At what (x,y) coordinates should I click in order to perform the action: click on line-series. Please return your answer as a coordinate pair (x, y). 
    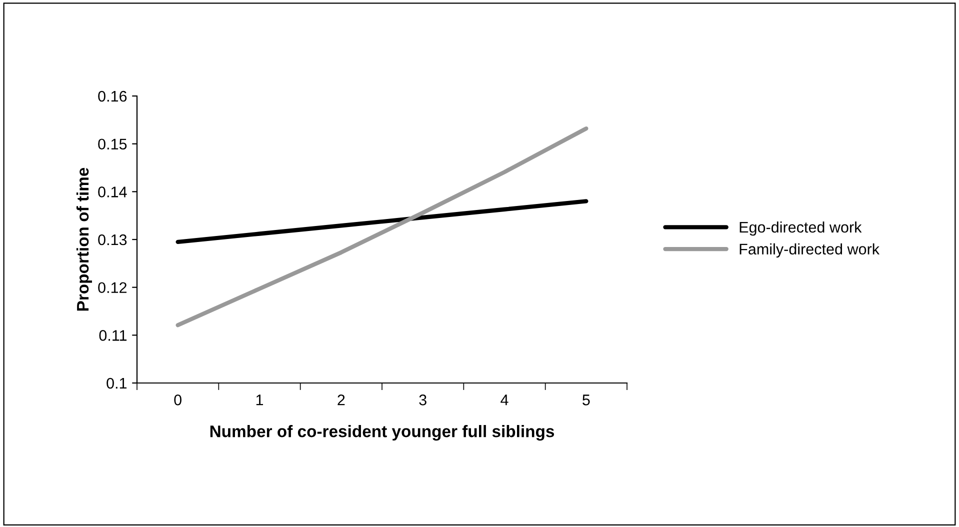
    Looking at the image, I should click on (382, 221).